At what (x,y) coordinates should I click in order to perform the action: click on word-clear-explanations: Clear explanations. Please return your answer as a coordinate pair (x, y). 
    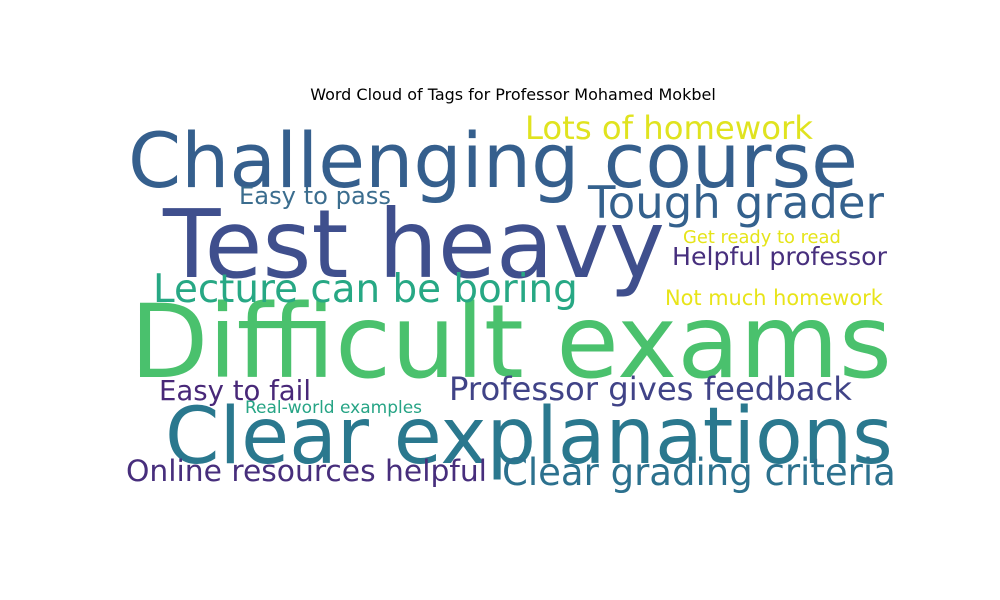
    Looking at the image, I should click on (529, 437).